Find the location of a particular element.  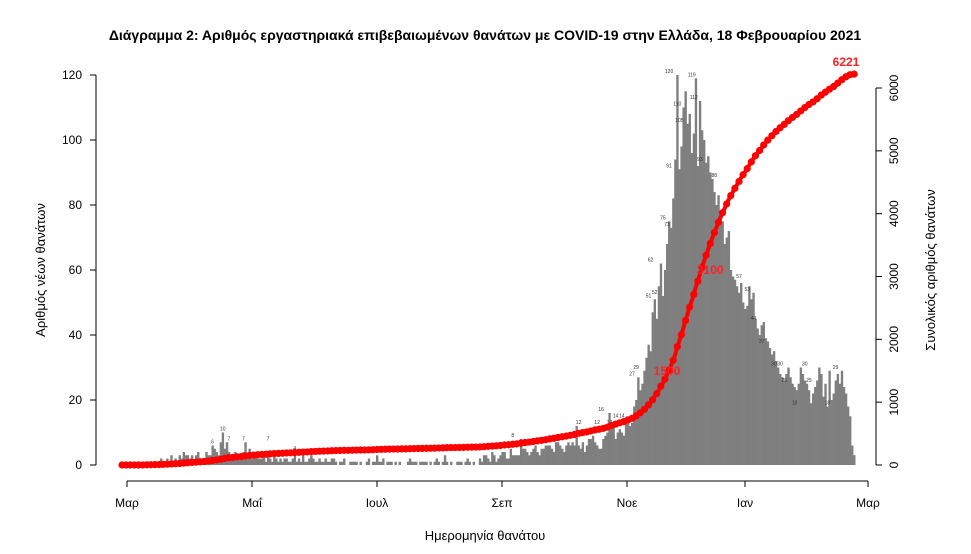

left-axis-tick-label: 80 is located at coordinates (76, 205).